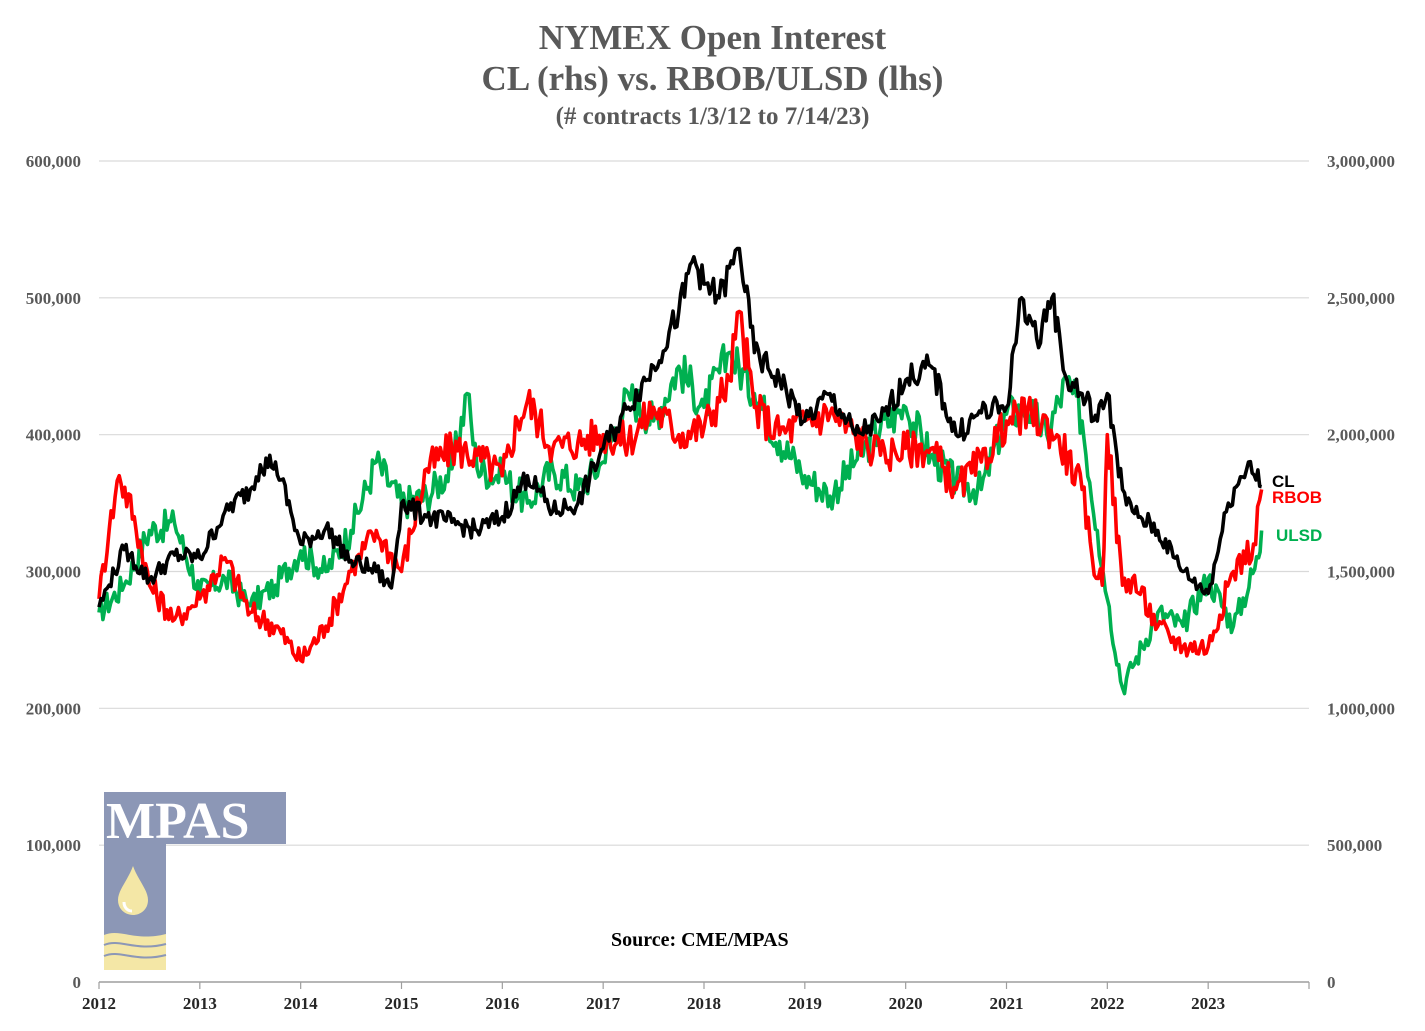 The height and width of the screenshot is (1031, 1425). I want to click on chart-title: NYMEX Open Interest, so click(712, 37).